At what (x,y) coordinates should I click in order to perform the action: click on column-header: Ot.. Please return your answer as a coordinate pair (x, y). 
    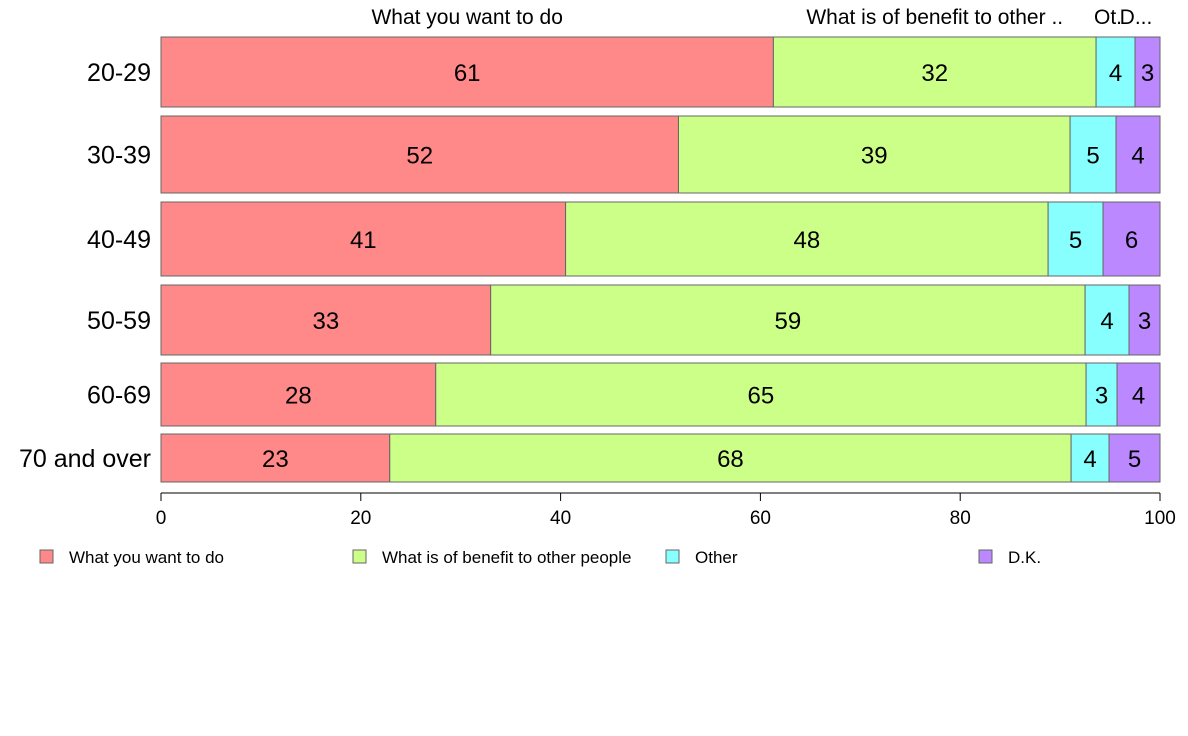
    Looking at the image, I should click on (1108, 17).